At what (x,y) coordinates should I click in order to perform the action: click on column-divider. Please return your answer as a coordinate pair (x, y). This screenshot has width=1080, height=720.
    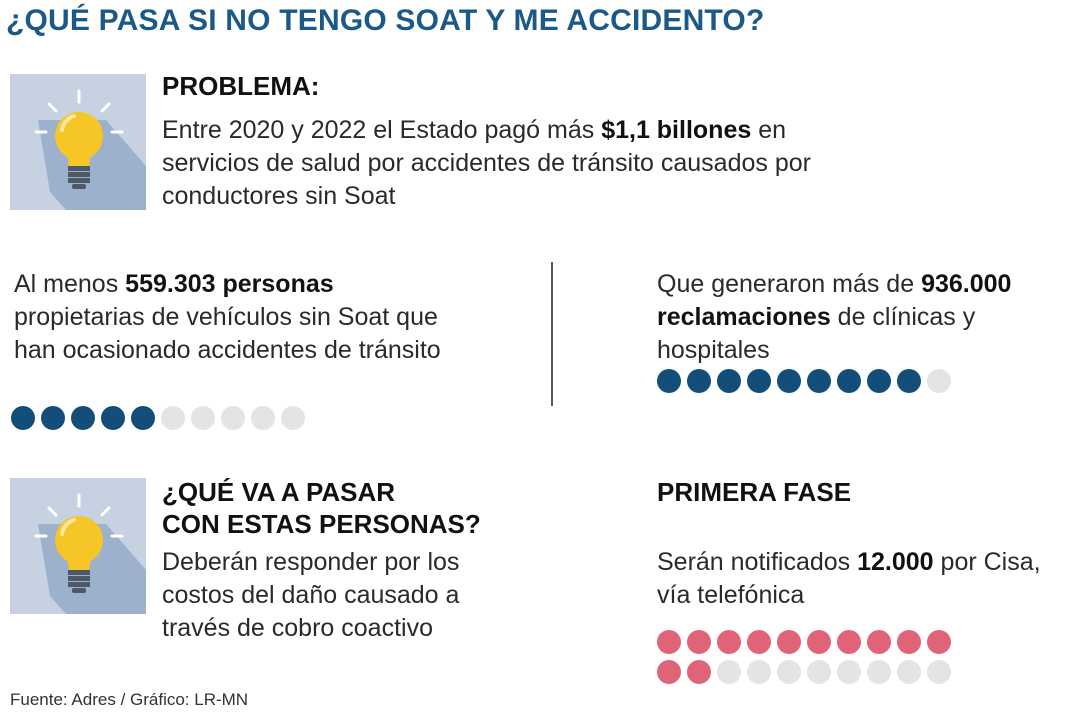
    Looking at the image, I should click on (552, 334).